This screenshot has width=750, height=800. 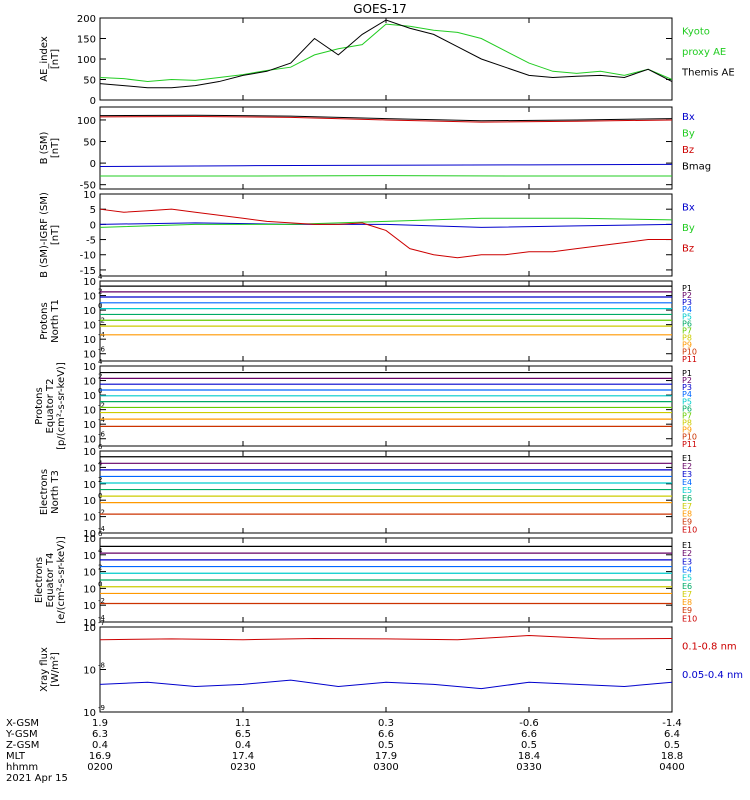 What do you see at coordinates (44, 320) in the screenshot?
I see `y-axis-label: Protons` at bounding box center [44, 320].